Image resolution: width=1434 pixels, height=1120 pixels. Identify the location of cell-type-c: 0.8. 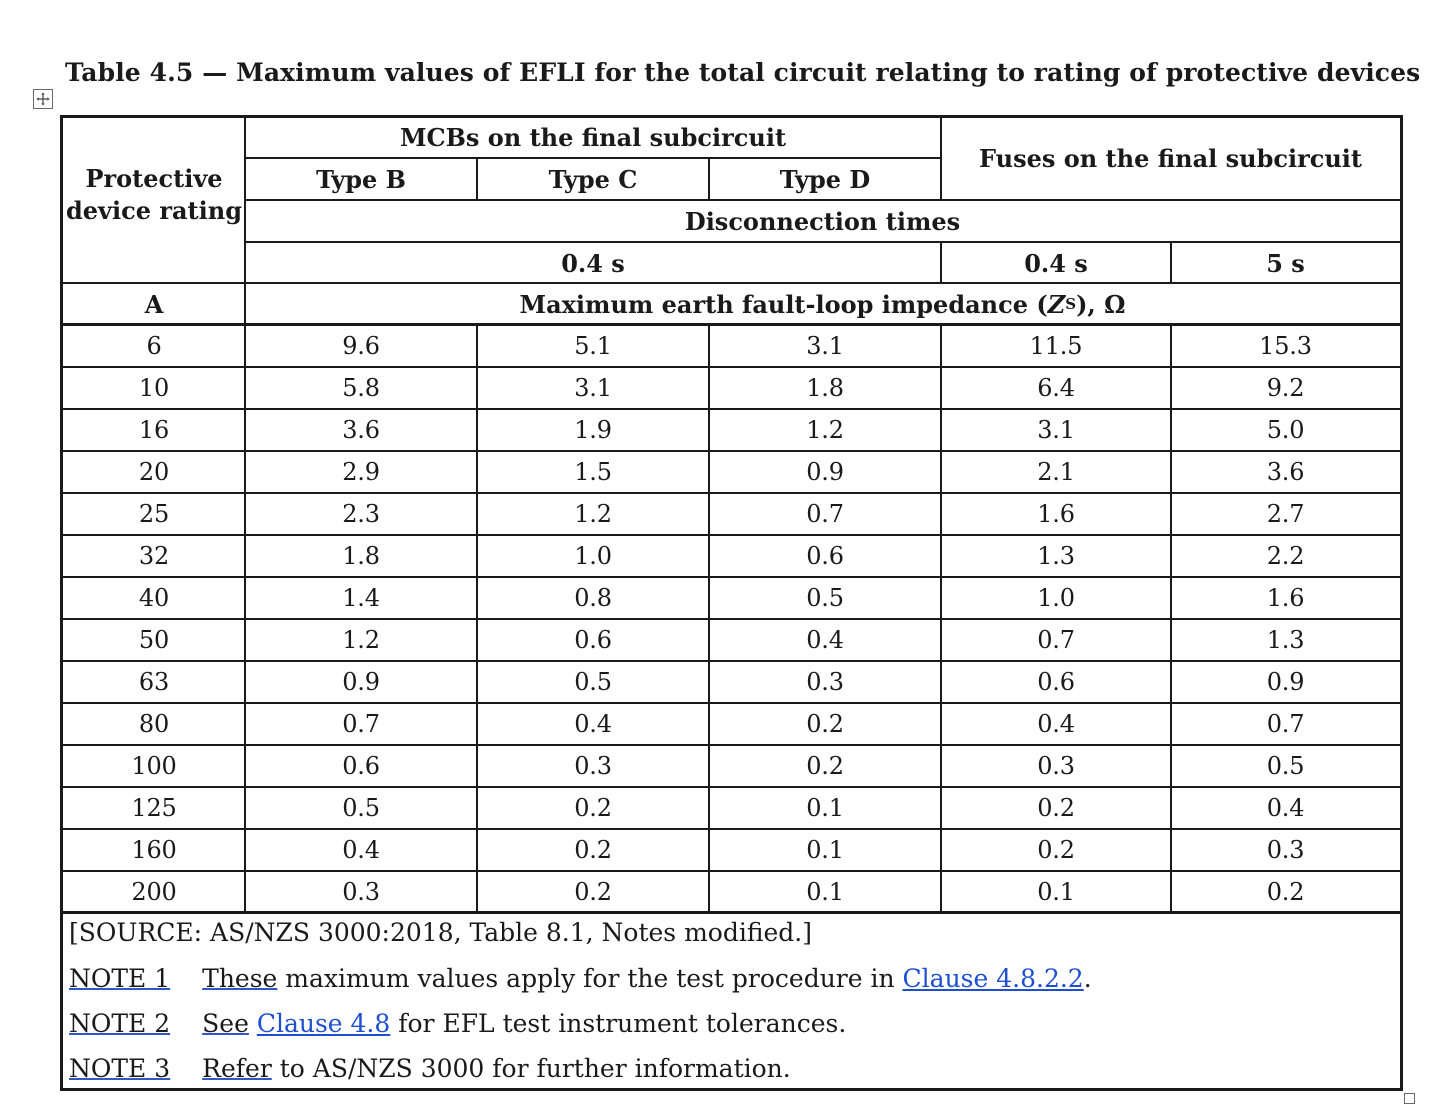
(593, 597).